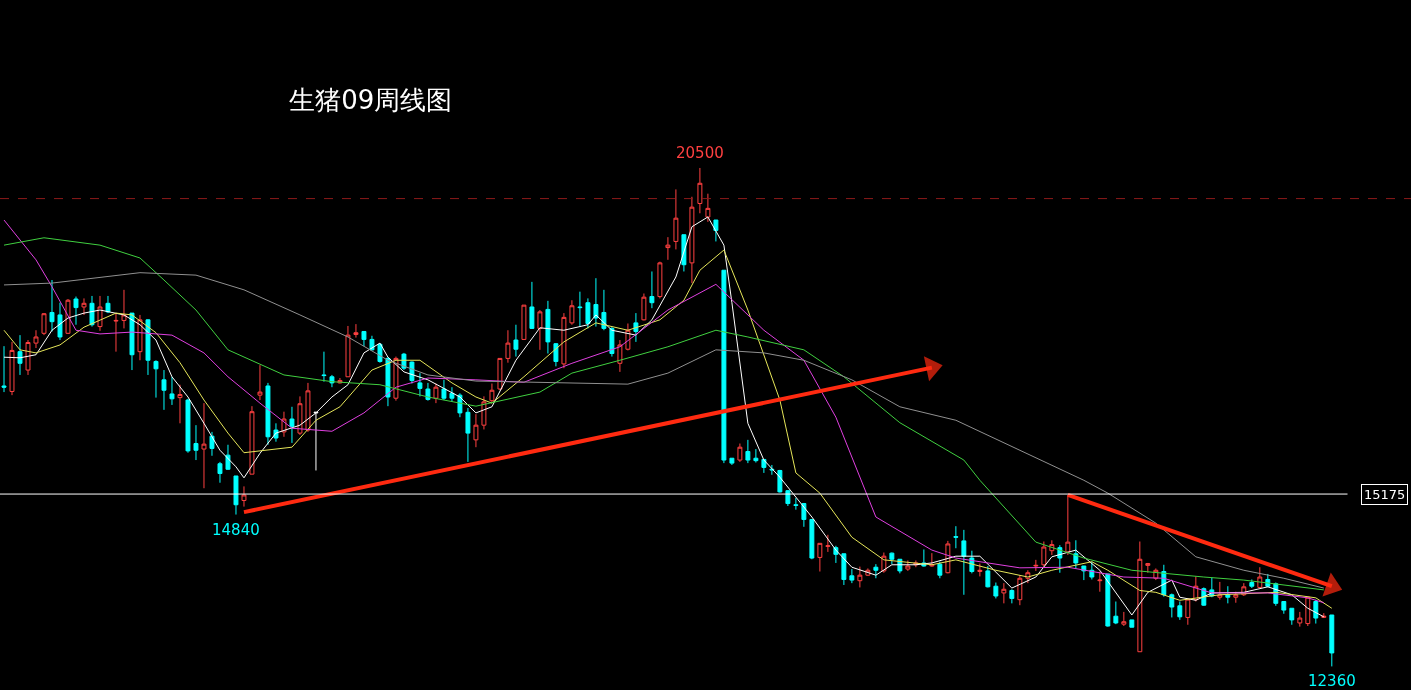  Describe the element at coordinates (1332, 681) in the screenshot. I see `annotation: 12360` at that location.